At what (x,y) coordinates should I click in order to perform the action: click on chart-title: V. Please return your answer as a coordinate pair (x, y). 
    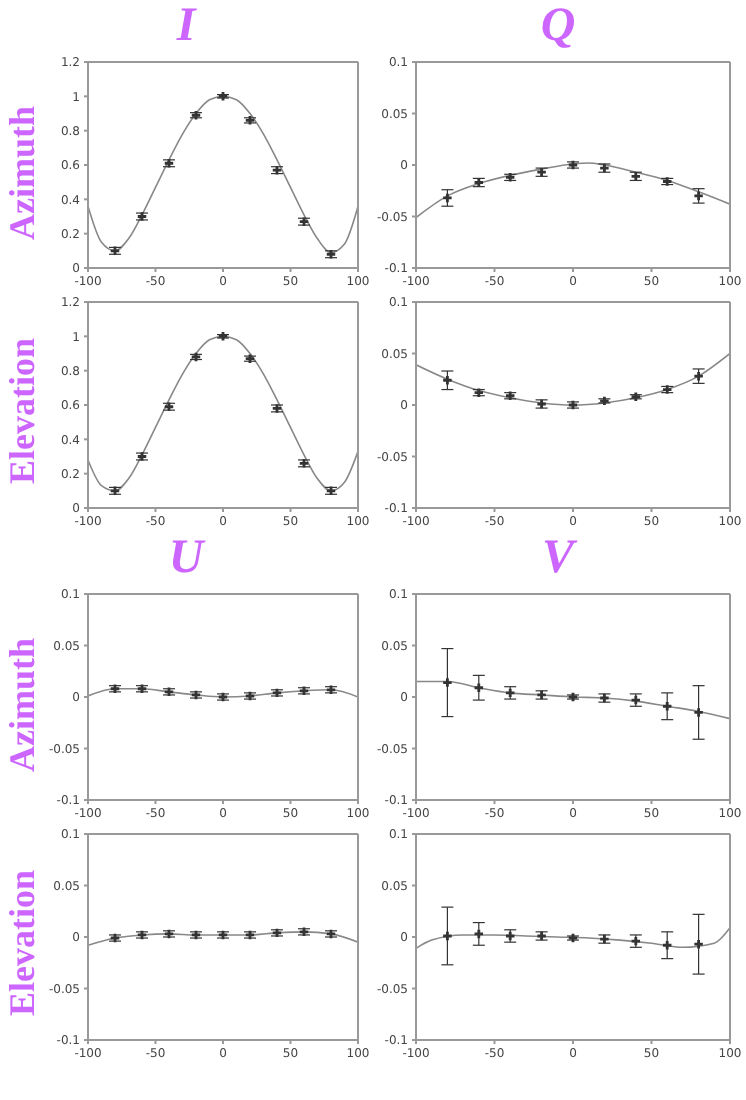
    Looking at the image, I should click on (559, 558).